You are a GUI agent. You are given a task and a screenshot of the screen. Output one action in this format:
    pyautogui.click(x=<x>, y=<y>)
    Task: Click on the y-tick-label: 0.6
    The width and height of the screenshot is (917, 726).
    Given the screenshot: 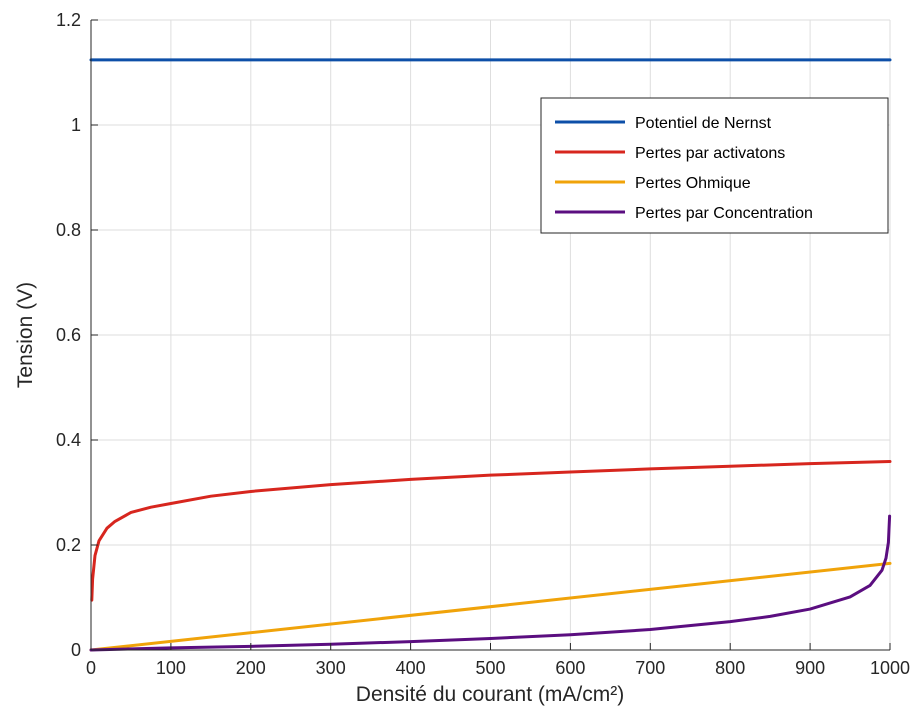 What is the action you would take?
    pyautogui.click(x=68, y=335)
    